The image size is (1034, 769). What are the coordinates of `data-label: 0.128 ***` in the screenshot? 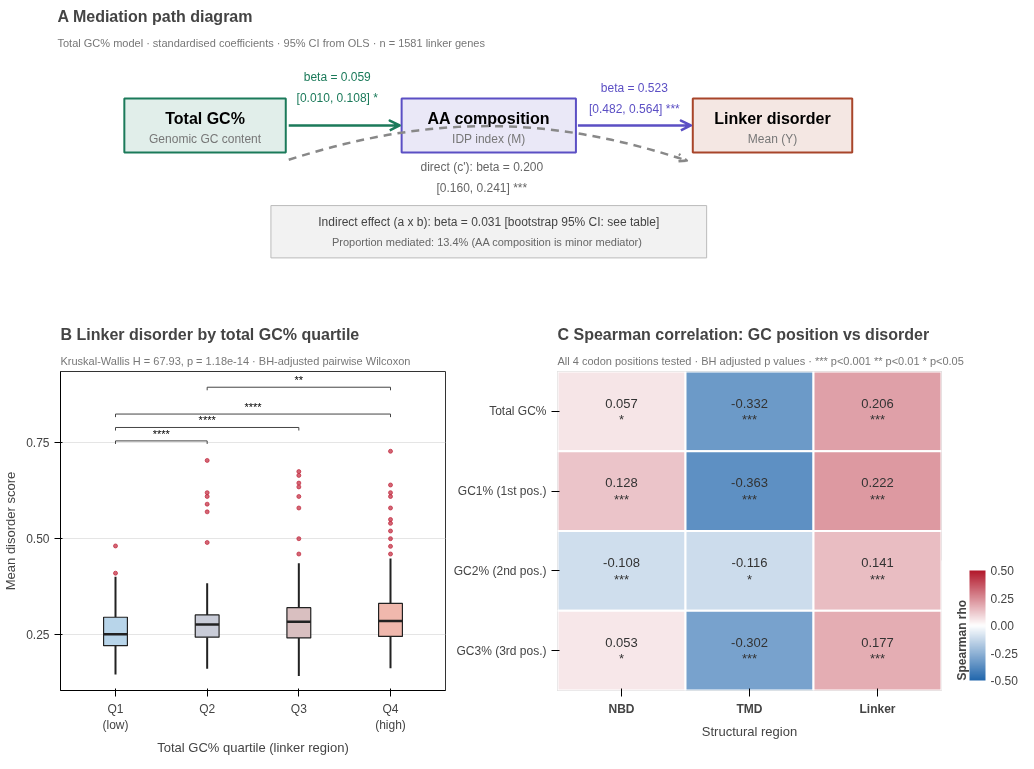 It's located at (621, 491).